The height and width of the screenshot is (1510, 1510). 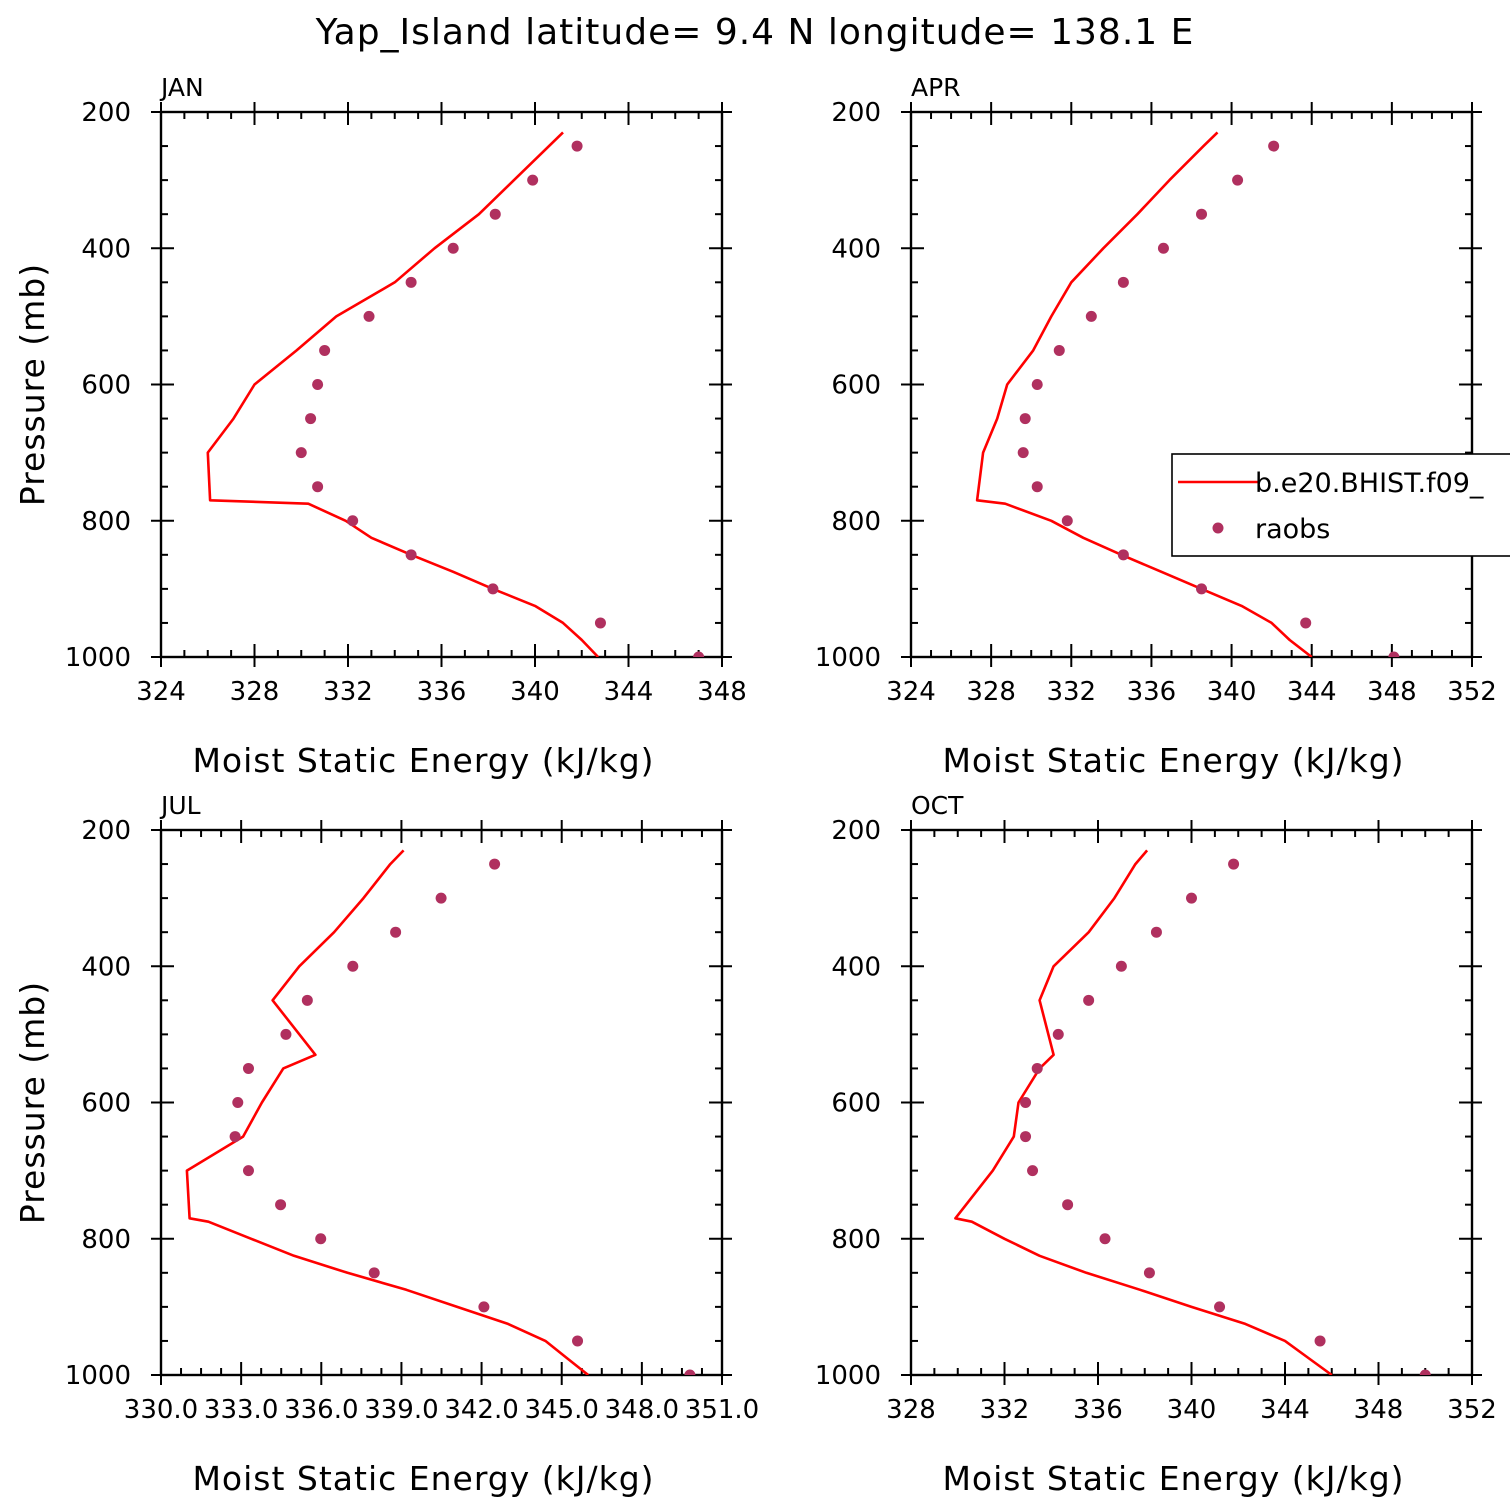 I want to click on x-tick-label: 351.0, so click(x=722, y=1410).